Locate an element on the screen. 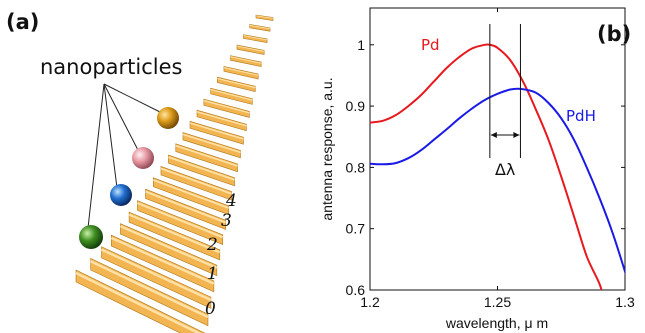 This screenshot has width=645, height=333. delta-arrow-head-right is located at coordinates (516, 135).